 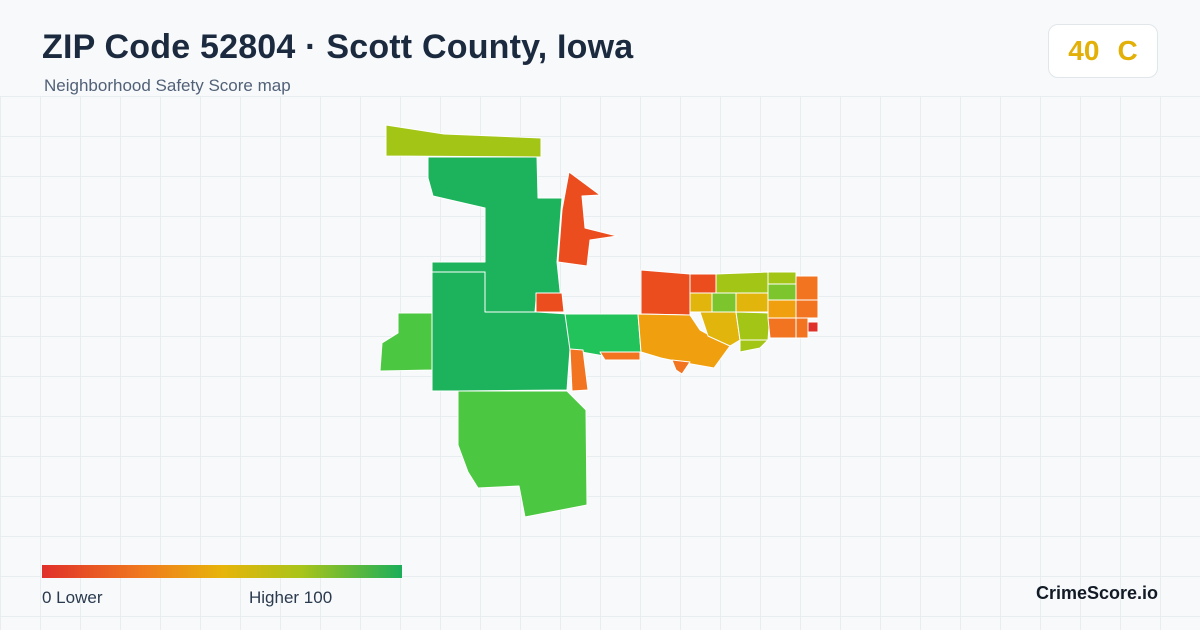 I want to click on page-subtitle: Neighborhood Safety Score map, so click(x=167, y=85).